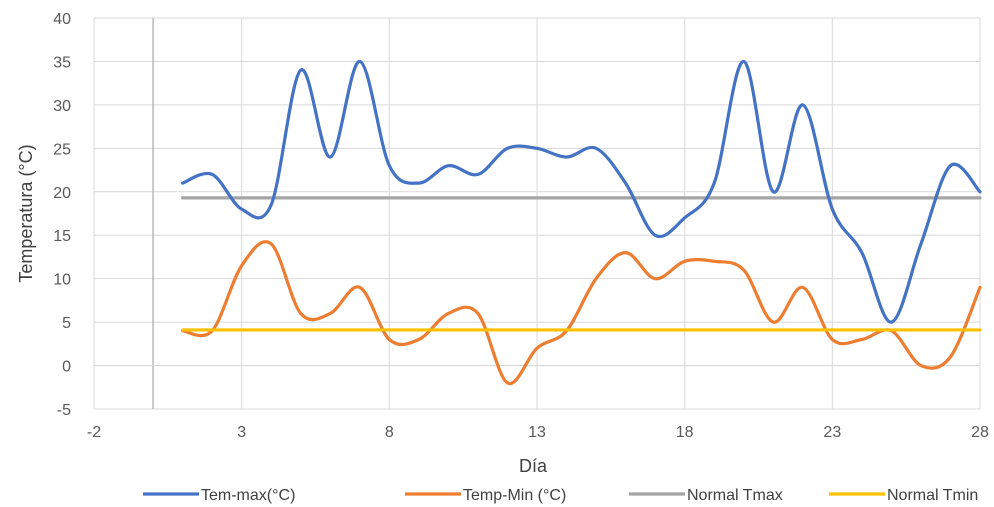 The width and height of the screenshot is (994, 507). Describe the element at coordinates (389, 432) in the screenshot. I see `x-tick-label: 8` at that location.